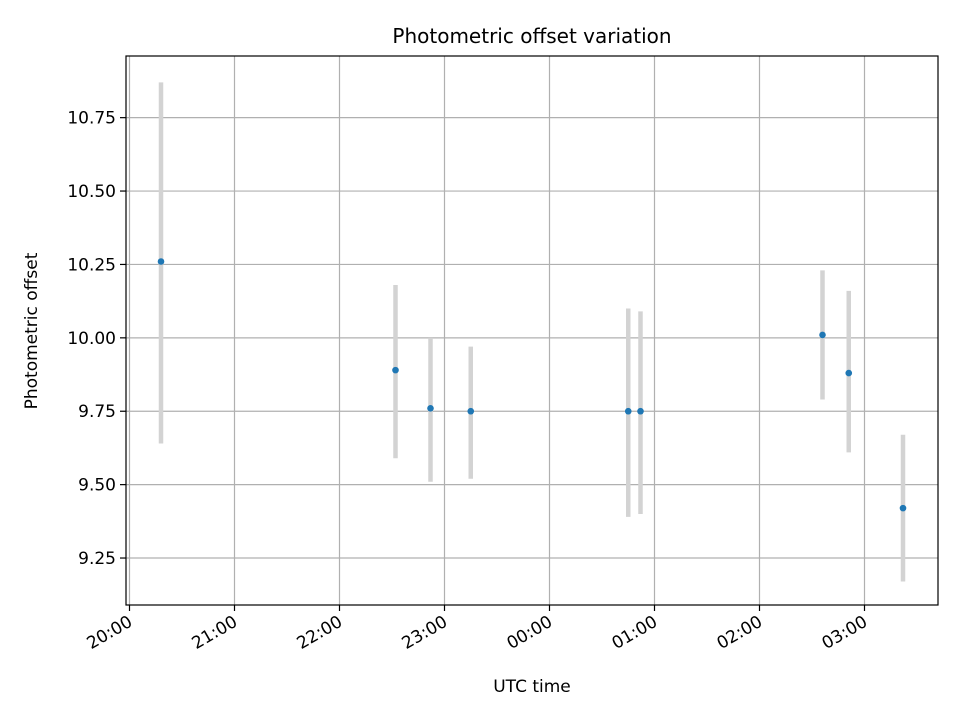  What do you see at coordinates (845, 633) in the screenshot?
I see `x-tick-label: 03:00` at bounding box center [845, 633].